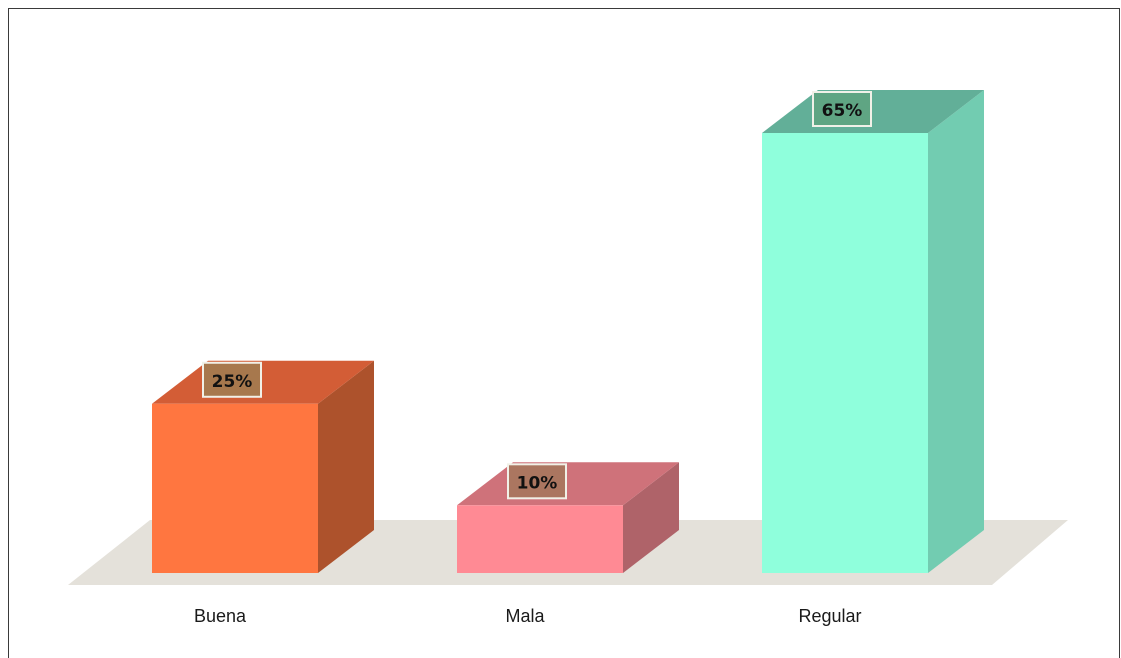  I want to click on data-label-text: 65%, so click(842, 111).